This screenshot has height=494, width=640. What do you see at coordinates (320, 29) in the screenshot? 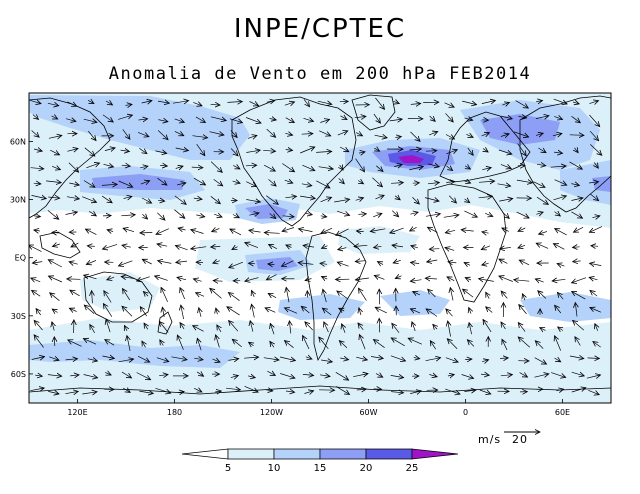
I see `map-title: INPE/CPTEC` at bounding box center [320, 29].